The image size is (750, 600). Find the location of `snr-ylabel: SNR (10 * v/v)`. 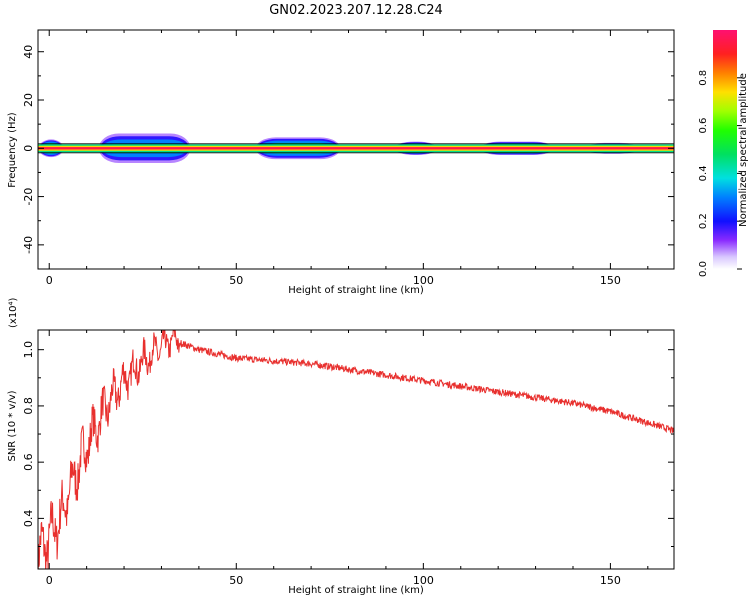

snr-ylabel: SNR (10 * v/v) is located at coordinates (12, 425).